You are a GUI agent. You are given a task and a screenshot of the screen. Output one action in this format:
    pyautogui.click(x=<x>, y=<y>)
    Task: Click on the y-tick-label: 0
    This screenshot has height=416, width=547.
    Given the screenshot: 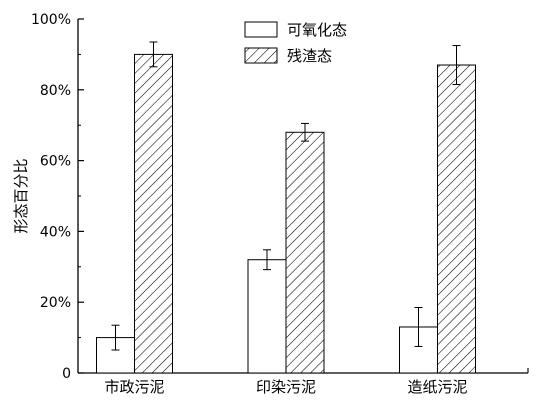 What is the action you would take?
    pyautogui.click(x=66, y=374)
    